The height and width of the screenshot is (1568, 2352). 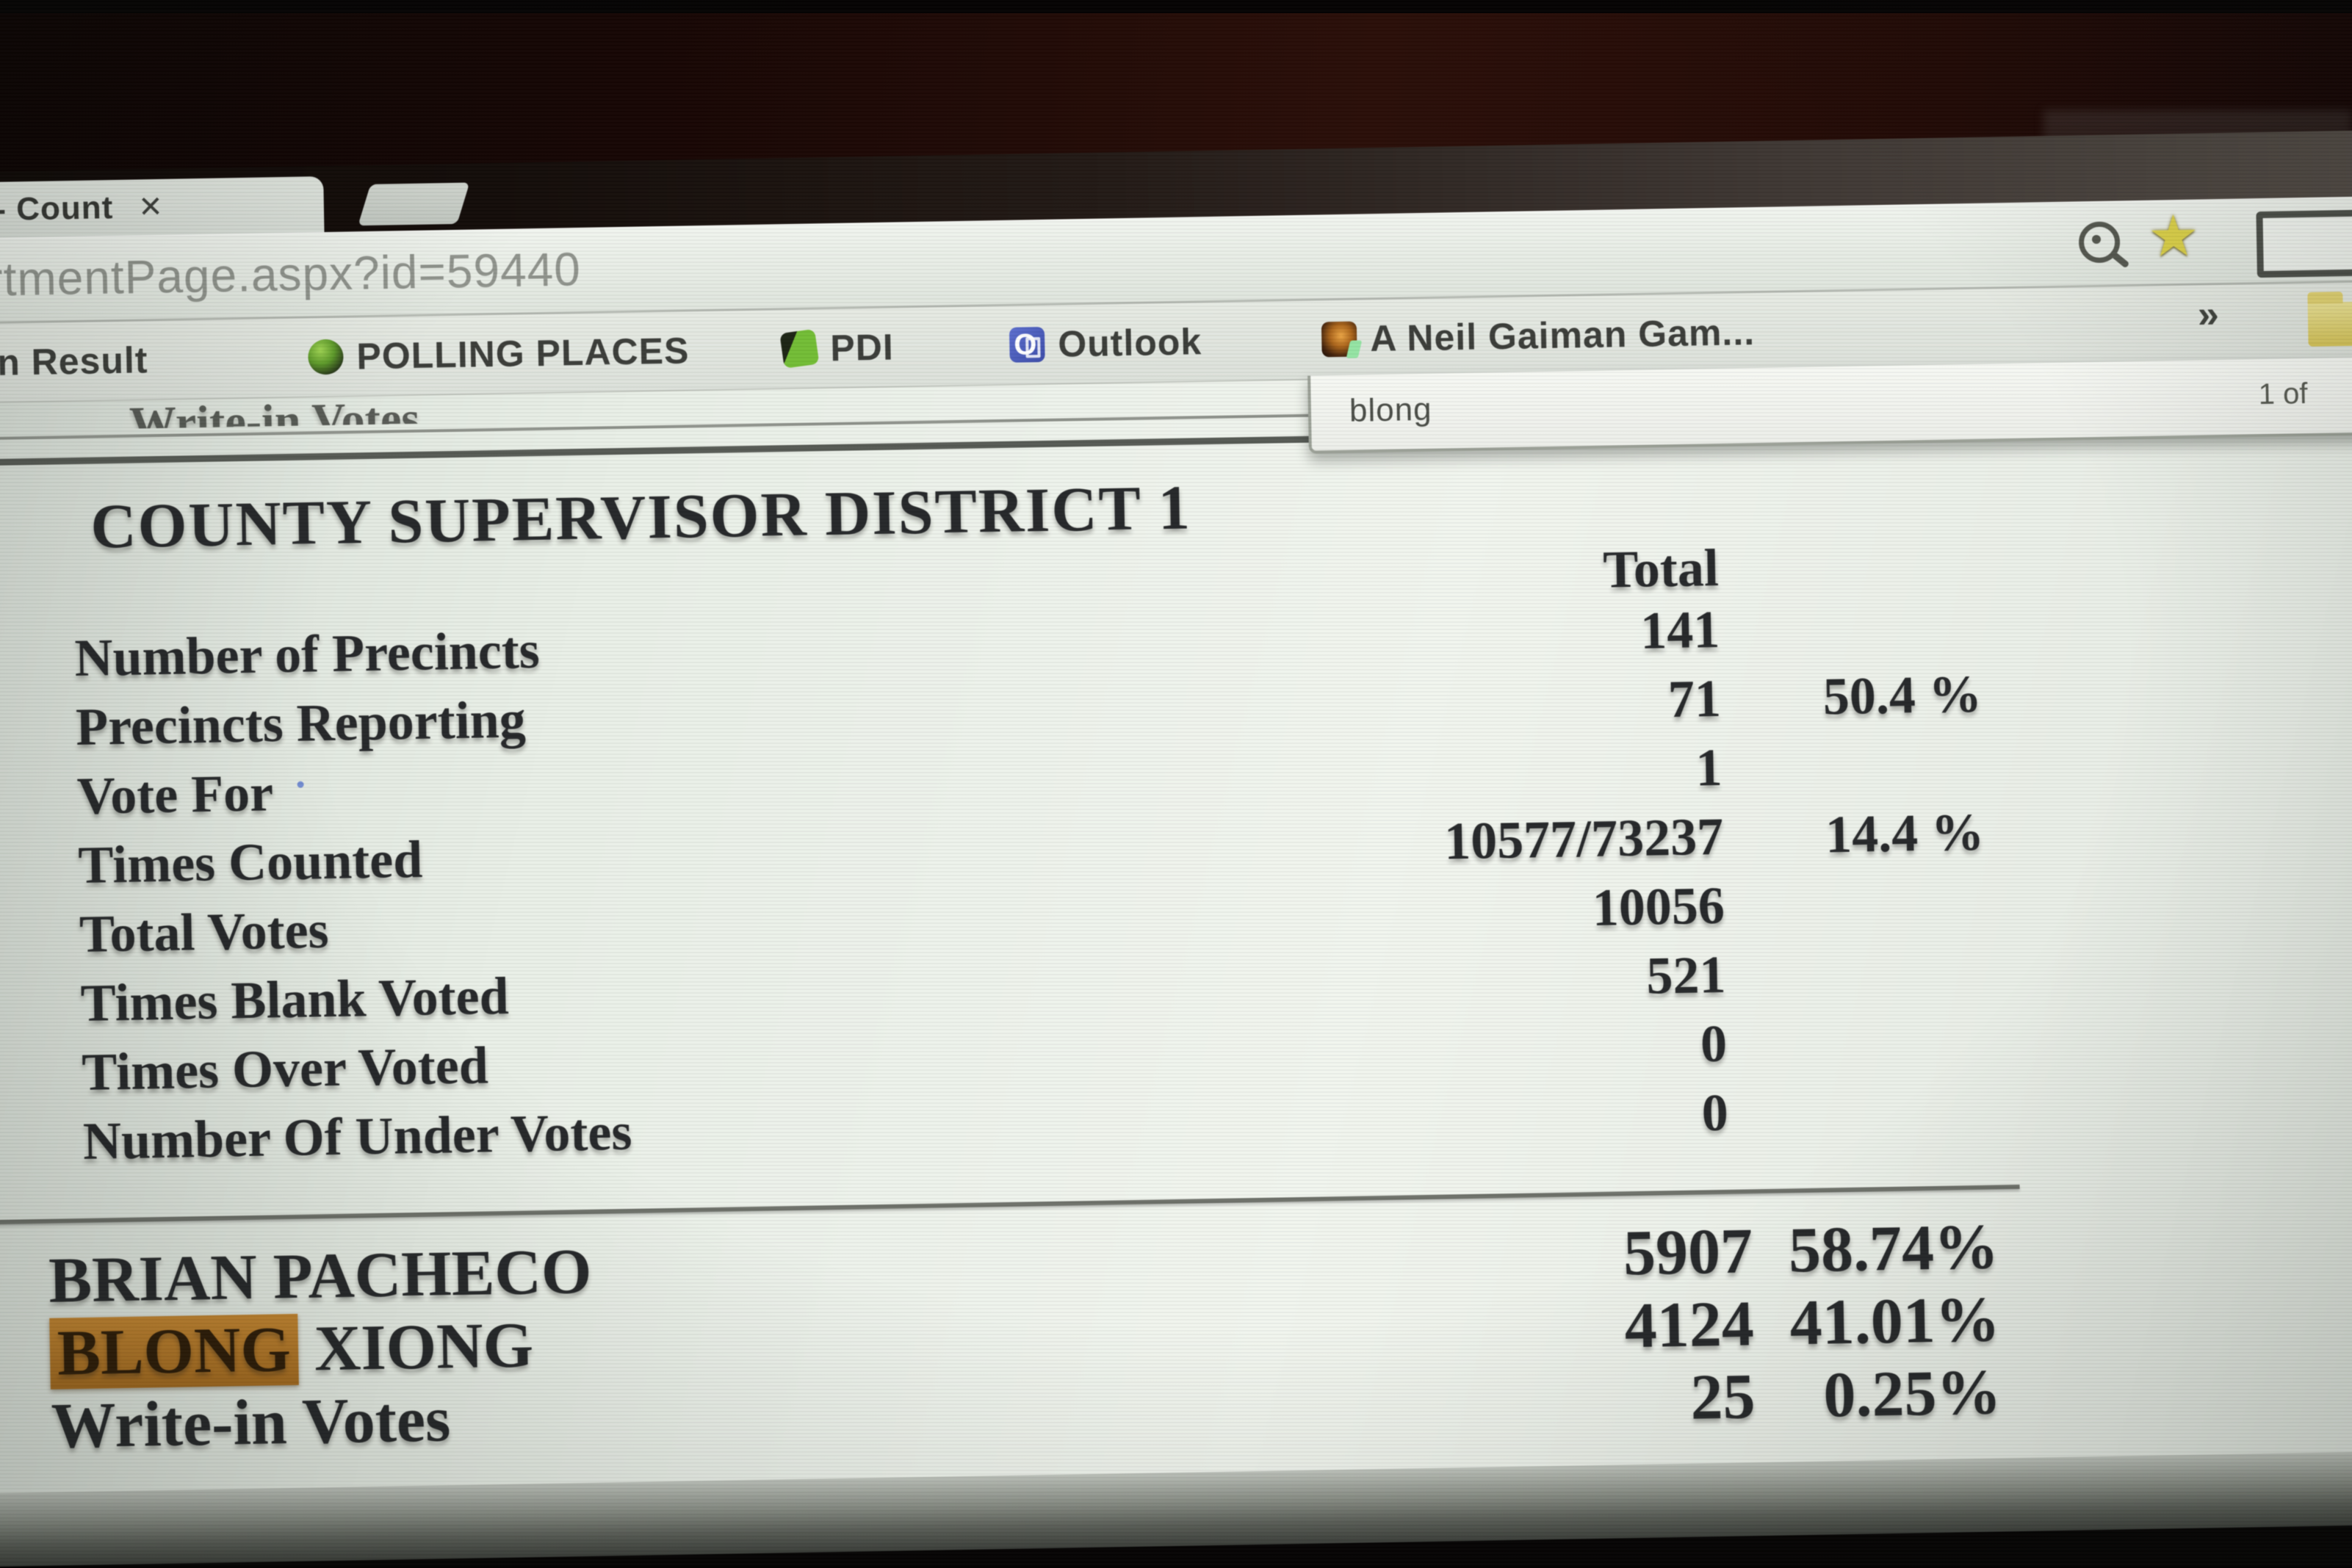 I want to click on zoom-icon, so click(x=2099, y=242).